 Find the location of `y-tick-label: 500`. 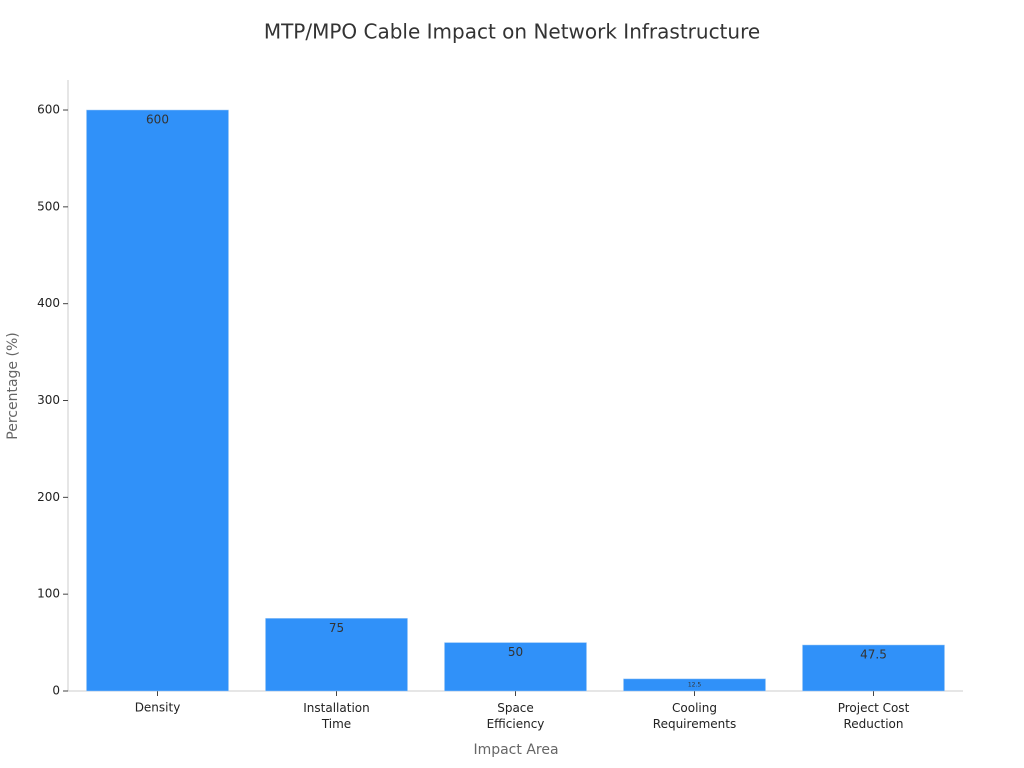

y-tick-label: 500 is located at coordinates (48, 206).